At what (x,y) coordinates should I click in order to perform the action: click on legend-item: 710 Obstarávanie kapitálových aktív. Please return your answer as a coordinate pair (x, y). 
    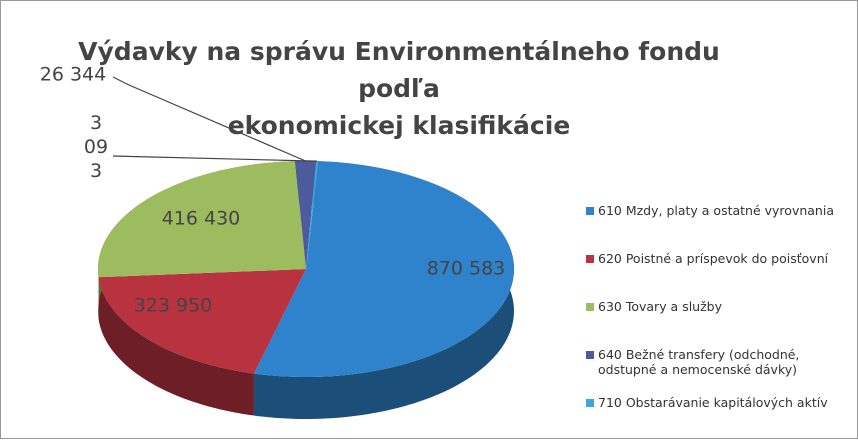
    Looking at the image, I should click on (721, 419).